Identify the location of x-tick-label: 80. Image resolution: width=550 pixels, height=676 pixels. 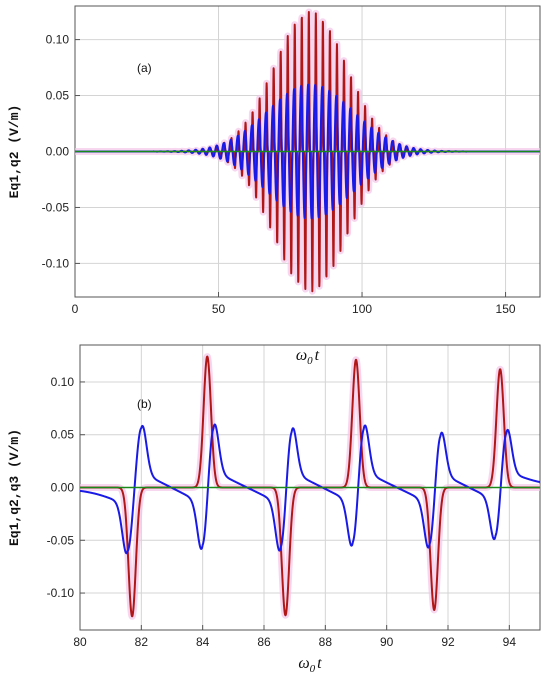
(80, 642).